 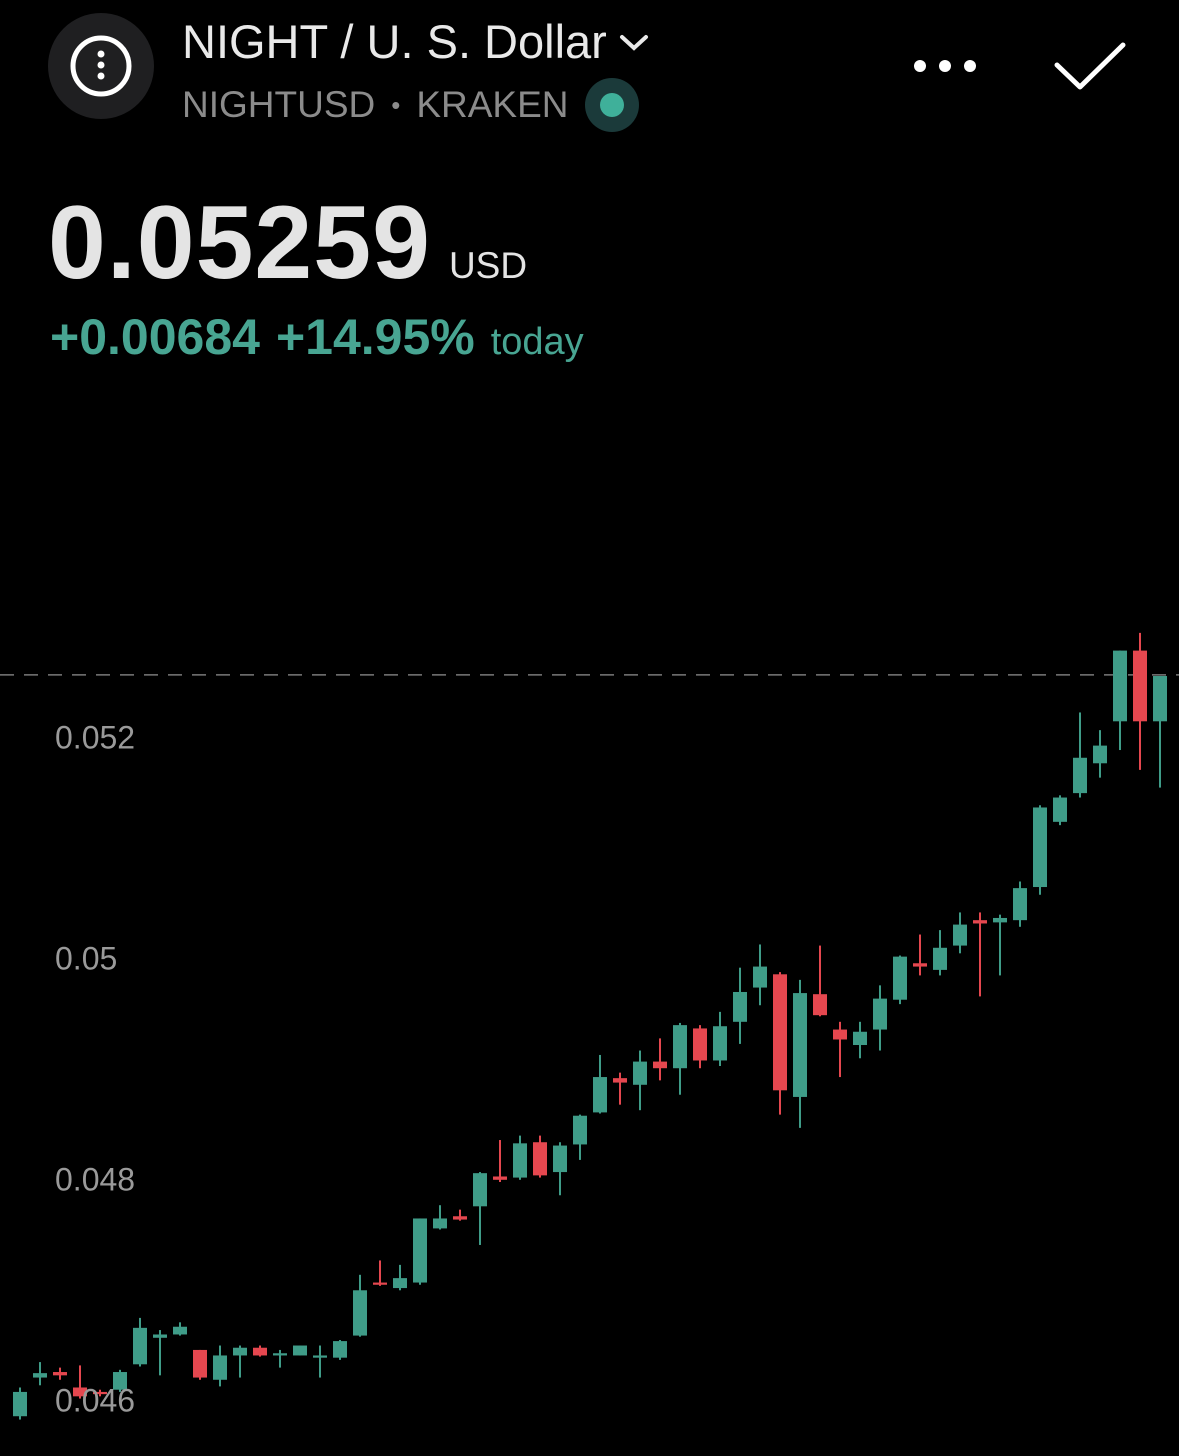 What do you see at coordinates (155, 337) in the screenshot?
I see `change: +0.00684` at bounding box center [155, 337].